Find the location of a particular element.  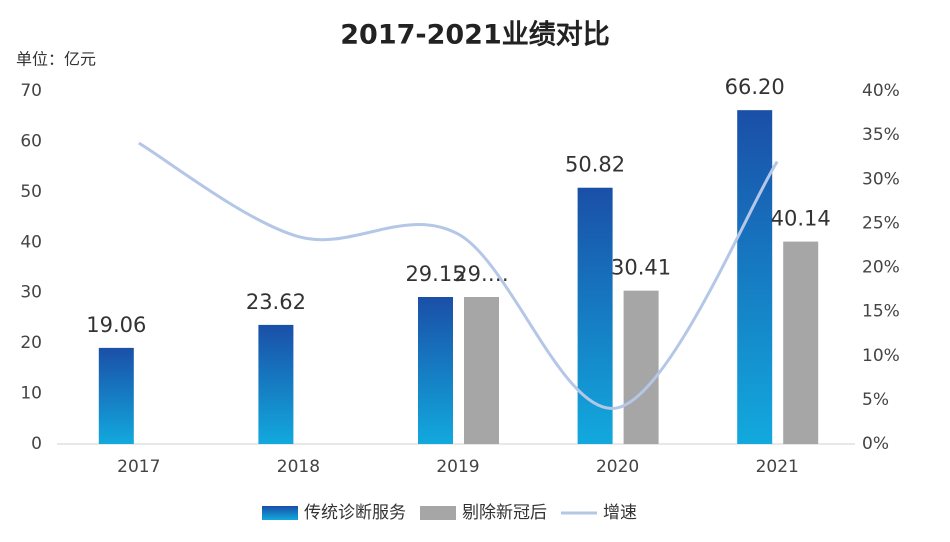

y2-tick-label: 15% is located at coordinates (881, 312).